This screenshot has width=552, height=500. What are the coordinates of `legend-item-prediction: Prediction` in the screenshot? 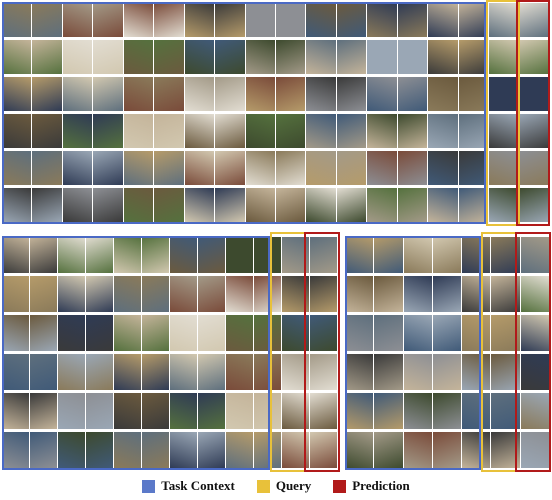 It's located at (371, 486).